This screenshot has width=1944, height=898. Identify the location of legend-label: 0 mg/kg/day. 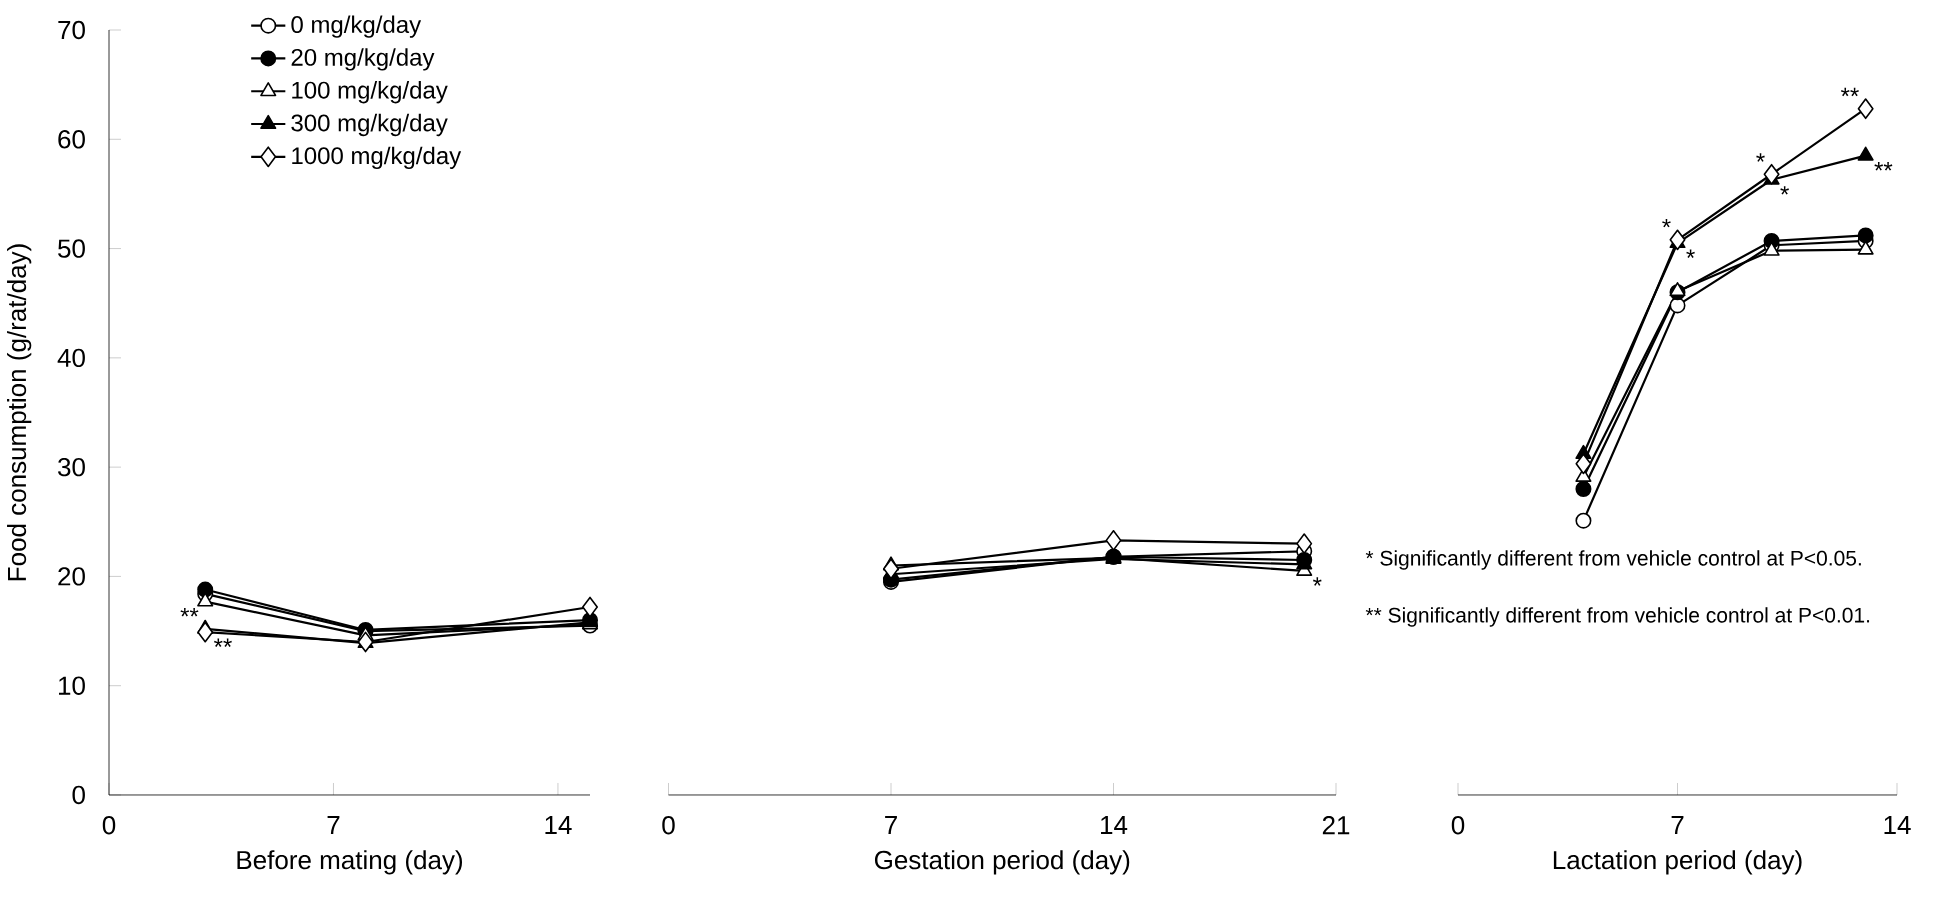
(356, 26).